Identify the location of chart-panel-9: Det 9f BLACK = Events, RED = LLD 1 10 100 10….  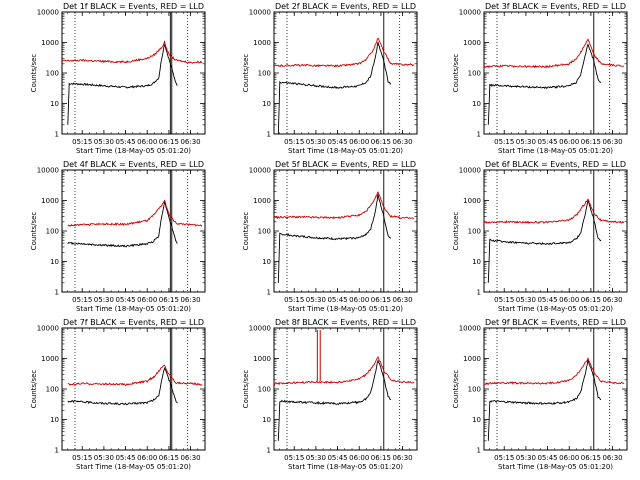
(540, 394).